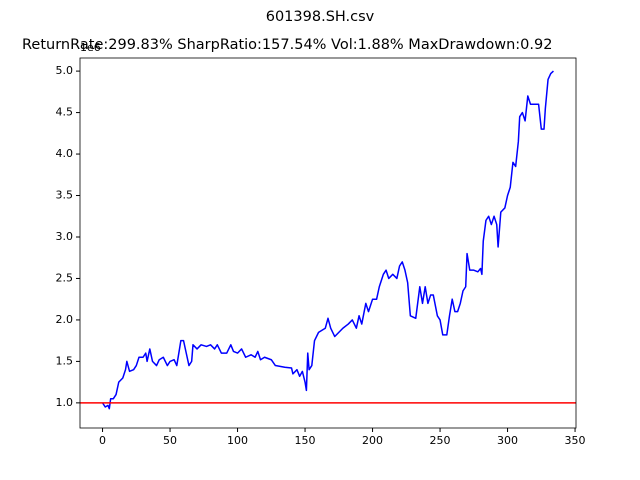 This screenshot has width=640, height=480. I want to click on x-tick-label: 50, so click(170, 440).